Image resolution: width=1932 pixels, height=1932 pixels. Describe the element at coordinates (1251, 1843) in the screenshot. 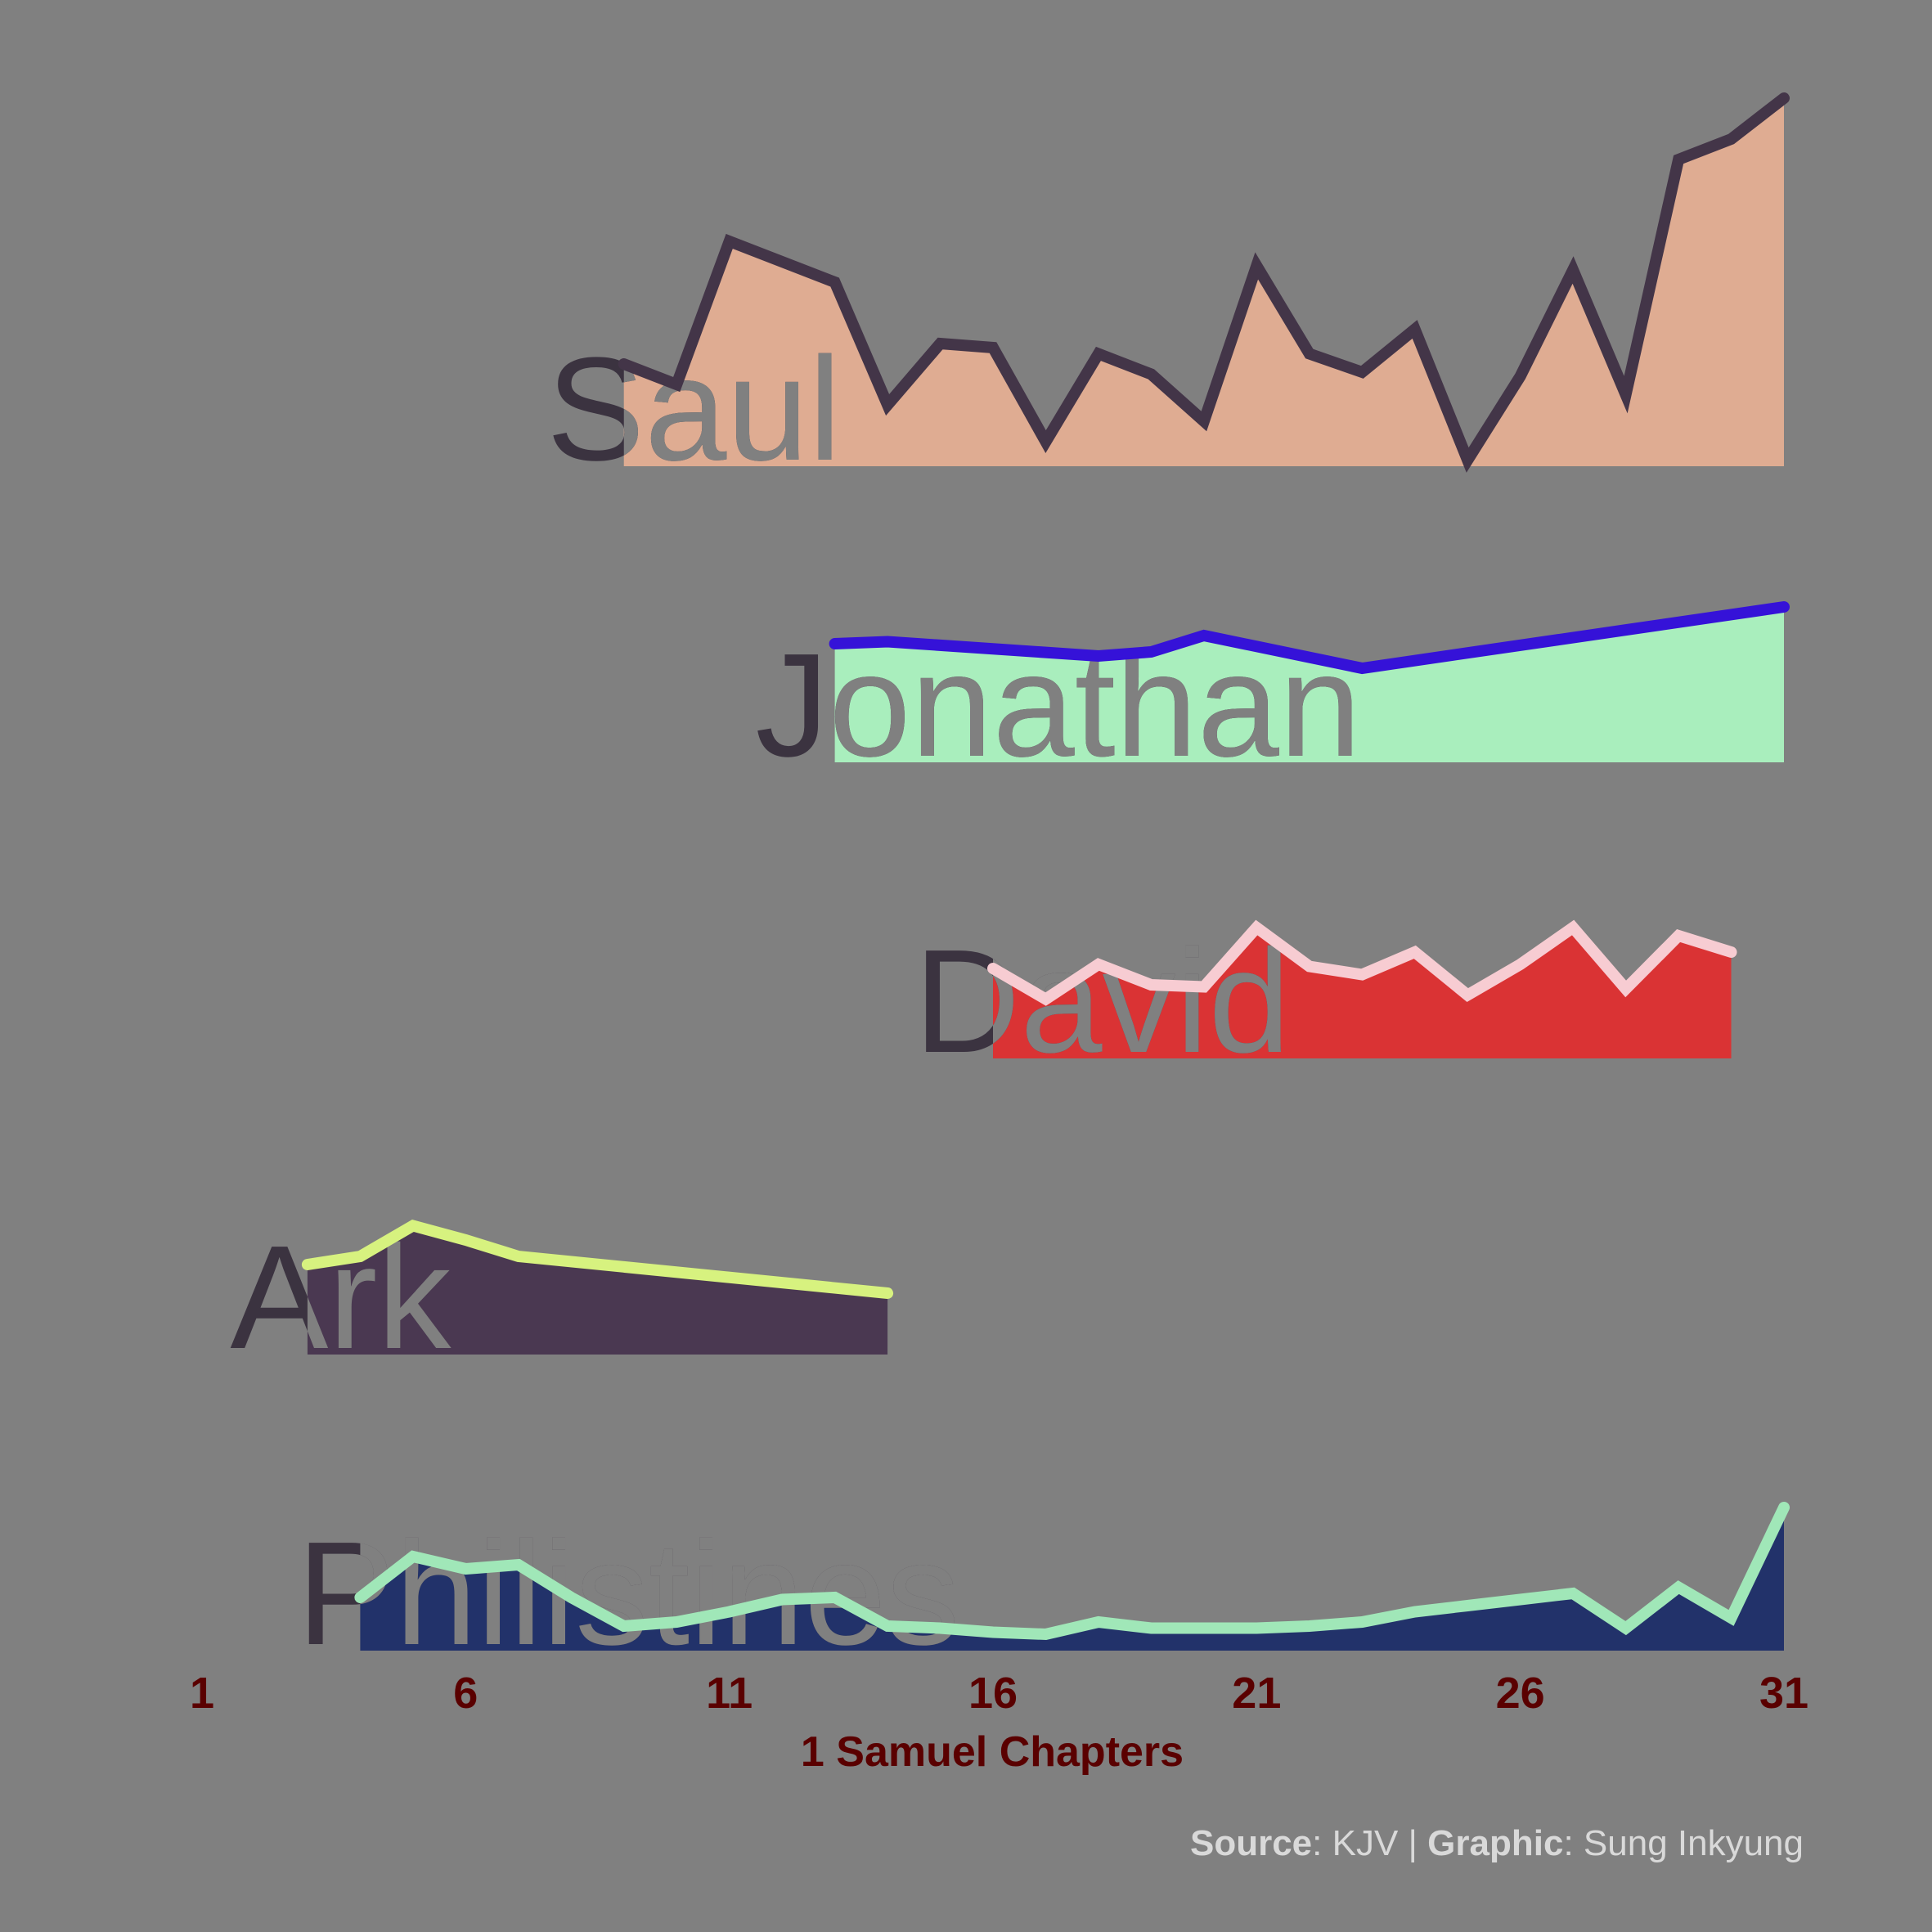

I see `credit-source-label: Source` at that location.